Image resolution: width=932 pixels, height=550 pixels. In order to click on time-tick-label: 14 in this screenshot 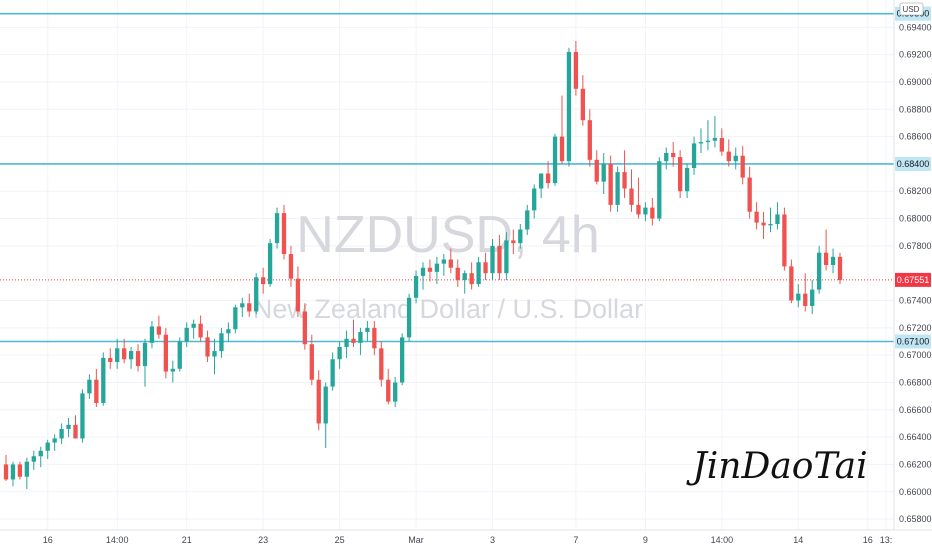, I will do `click(798, 540)`.